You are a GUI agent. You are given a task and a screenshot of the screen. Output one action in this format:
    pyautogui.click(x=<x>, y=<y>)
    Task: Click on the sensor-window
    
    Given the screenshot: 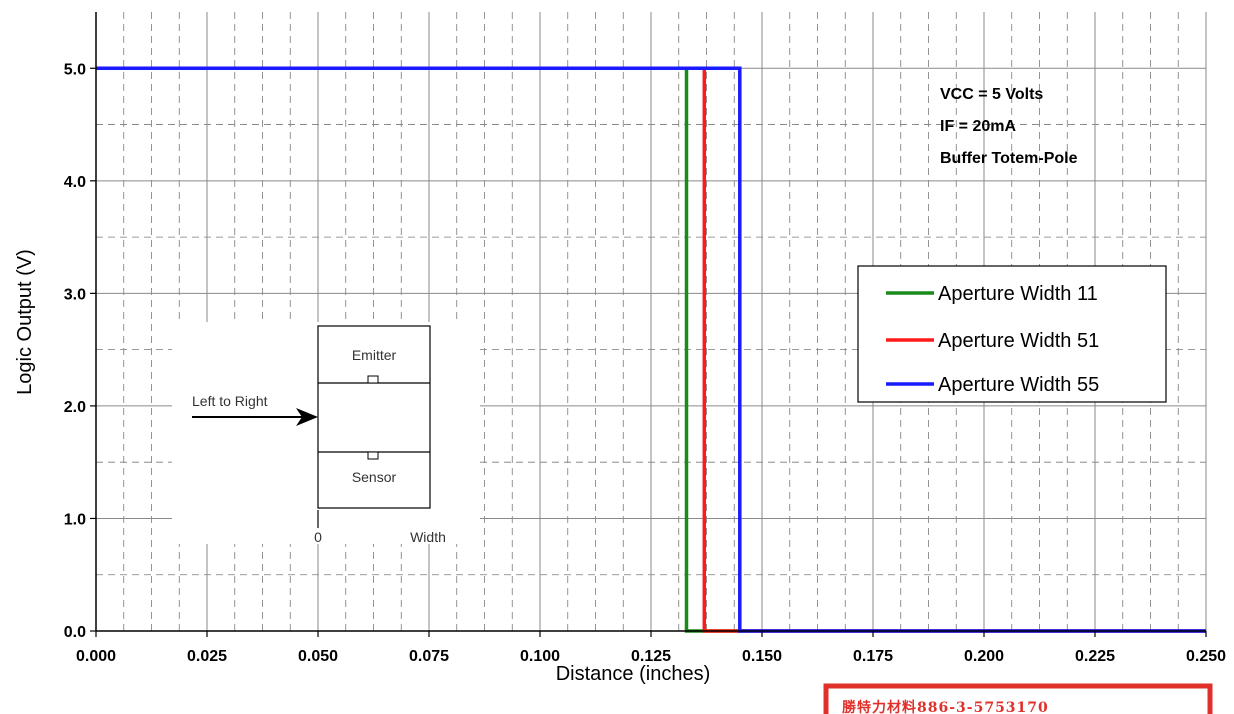 What is the action you would take?
    pyautogui.click(x=373, y=455)
    